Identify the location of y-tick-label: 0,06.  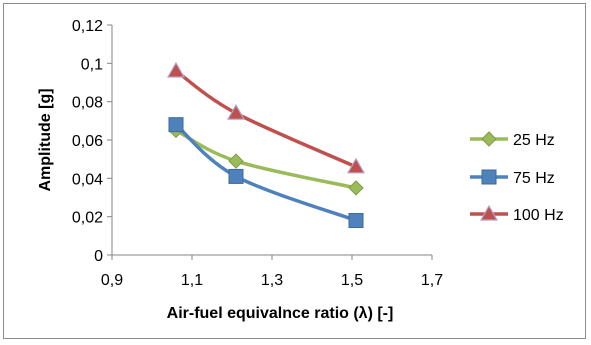
(87, 141).